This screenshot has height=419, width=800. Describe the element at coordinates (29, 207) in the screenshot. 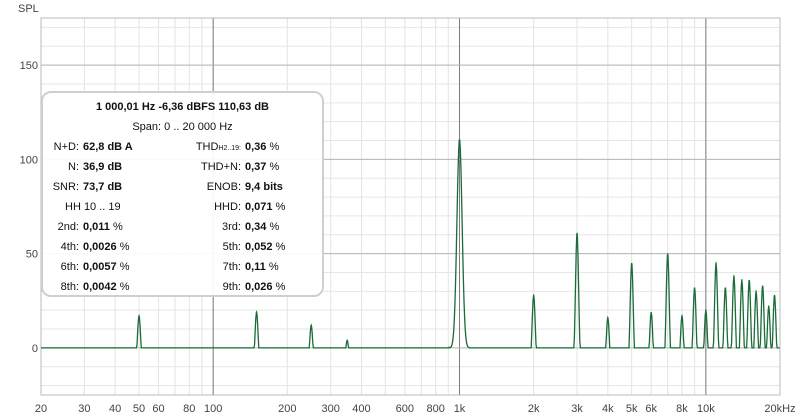

I see `y-axis-ticks: 0 50 100 150` at that location.